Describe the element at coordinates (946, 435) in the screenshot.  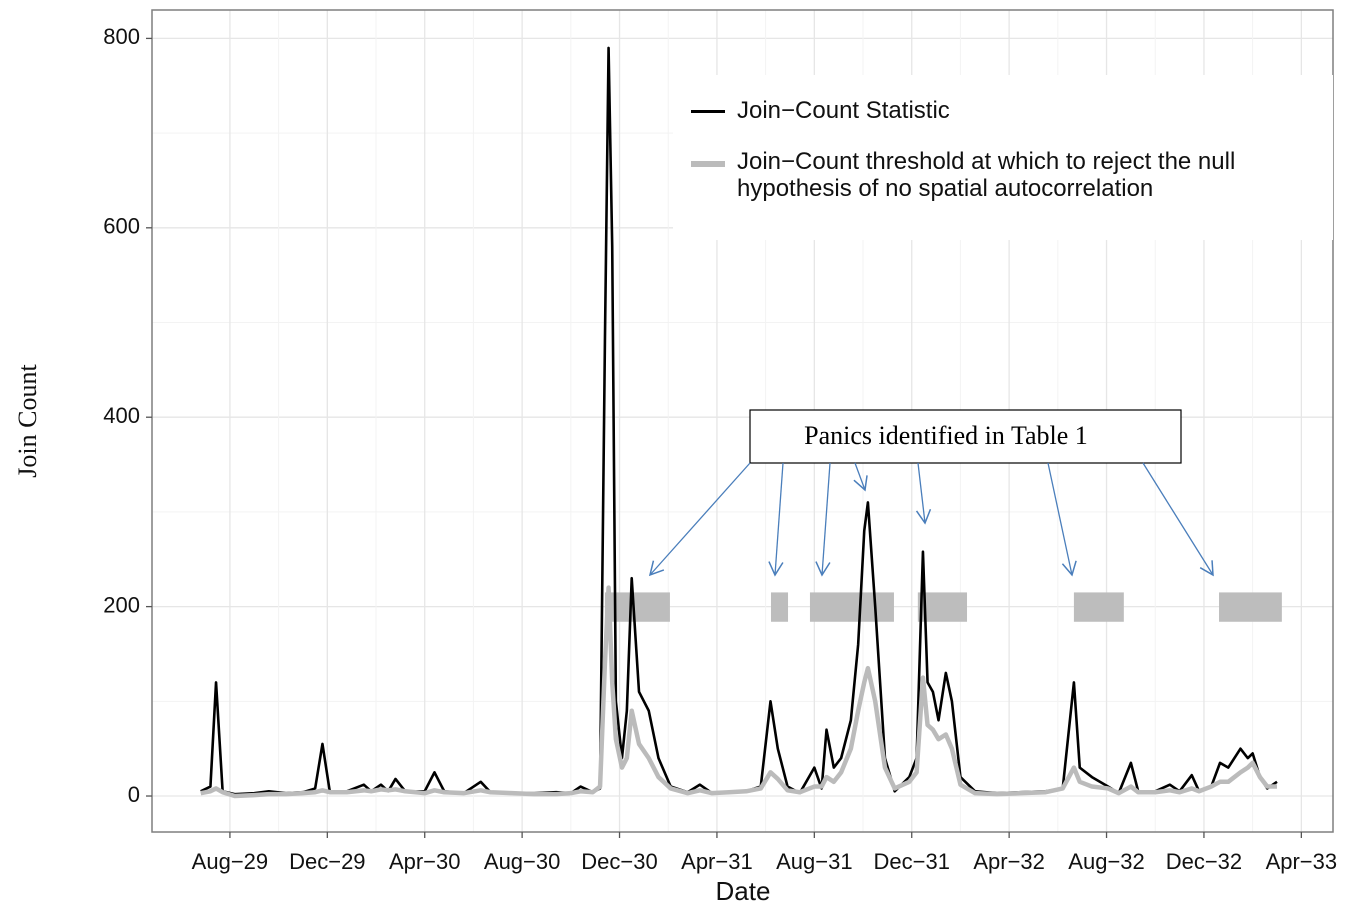
I see `annotation-text: Panics identified in Table 1` at that location.